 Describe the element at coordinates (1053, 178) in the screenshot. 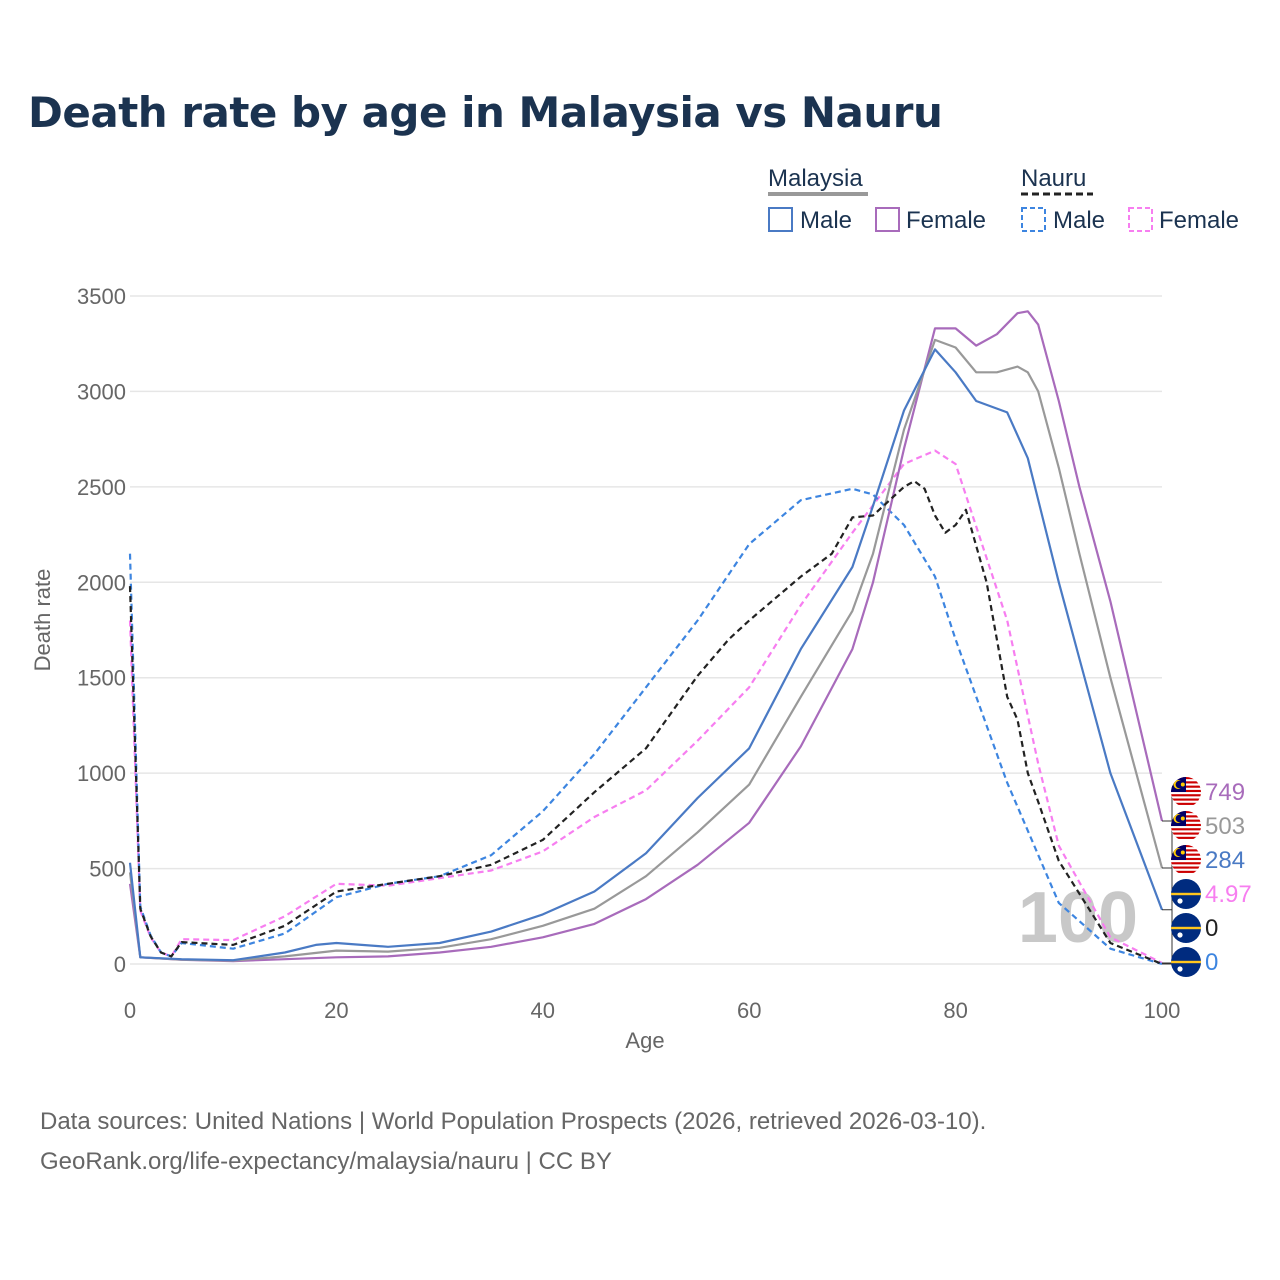

I see `legend-group-nauru: Nauru` at that location.